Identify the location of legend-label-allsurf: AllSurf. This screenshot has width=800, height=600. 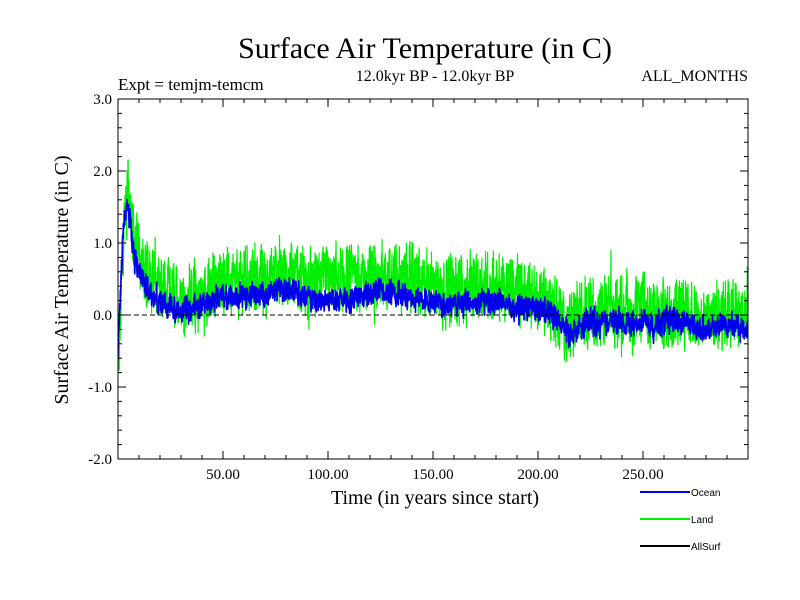
(706, 547).